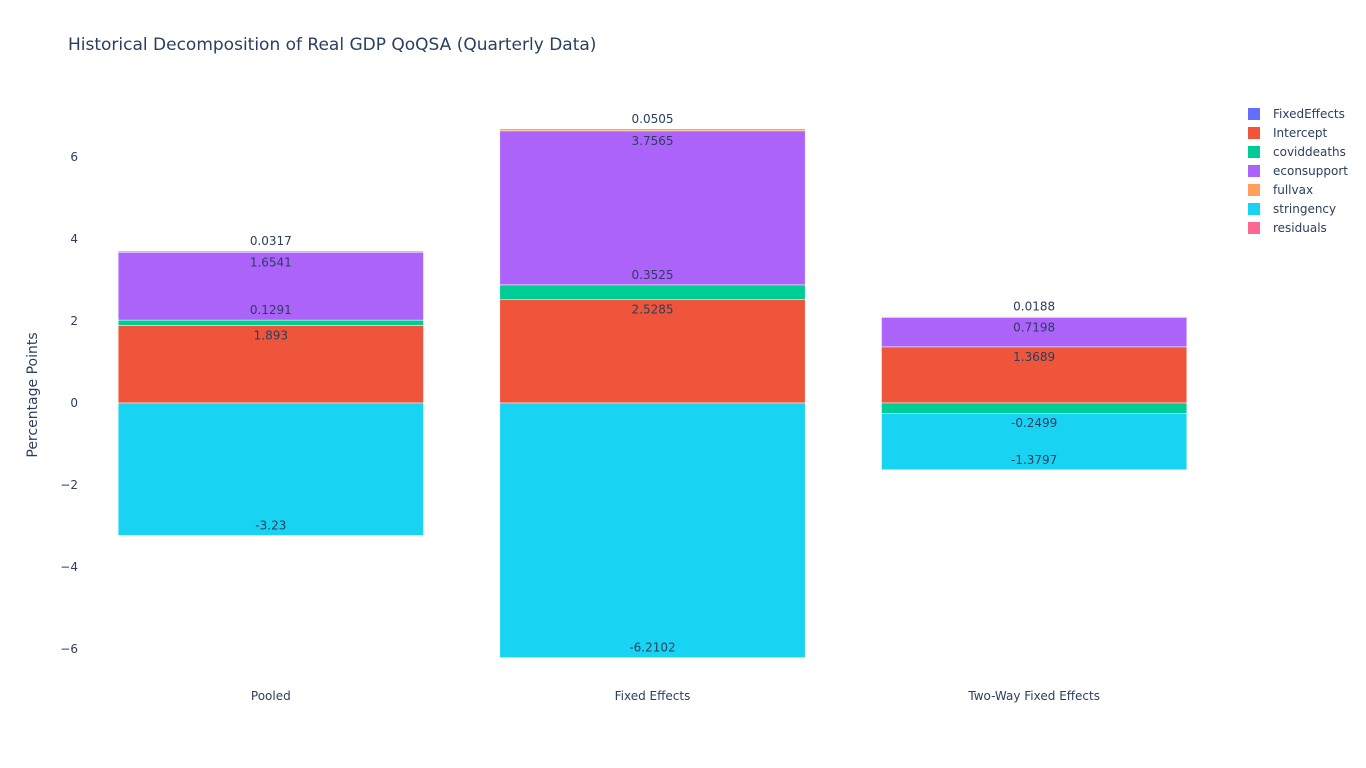  Describe the element at coordinates (1254, 190) in the screenshot. I see `legend-swatch-fullvax` at that location.